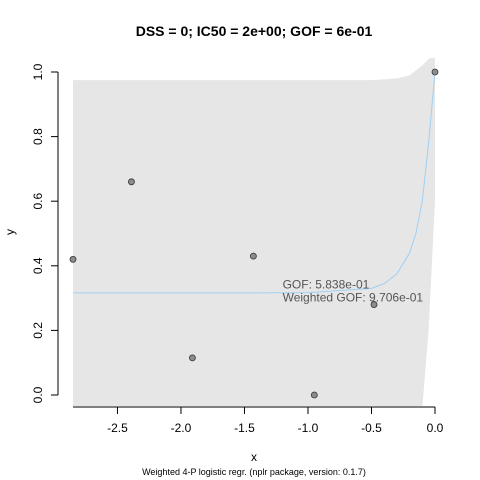 The image size is (480, 480). What do you see at coordinates (38, 394) in the screenshot?
I see `y-tick-label: 0.0` at bounding box center [38, 394].